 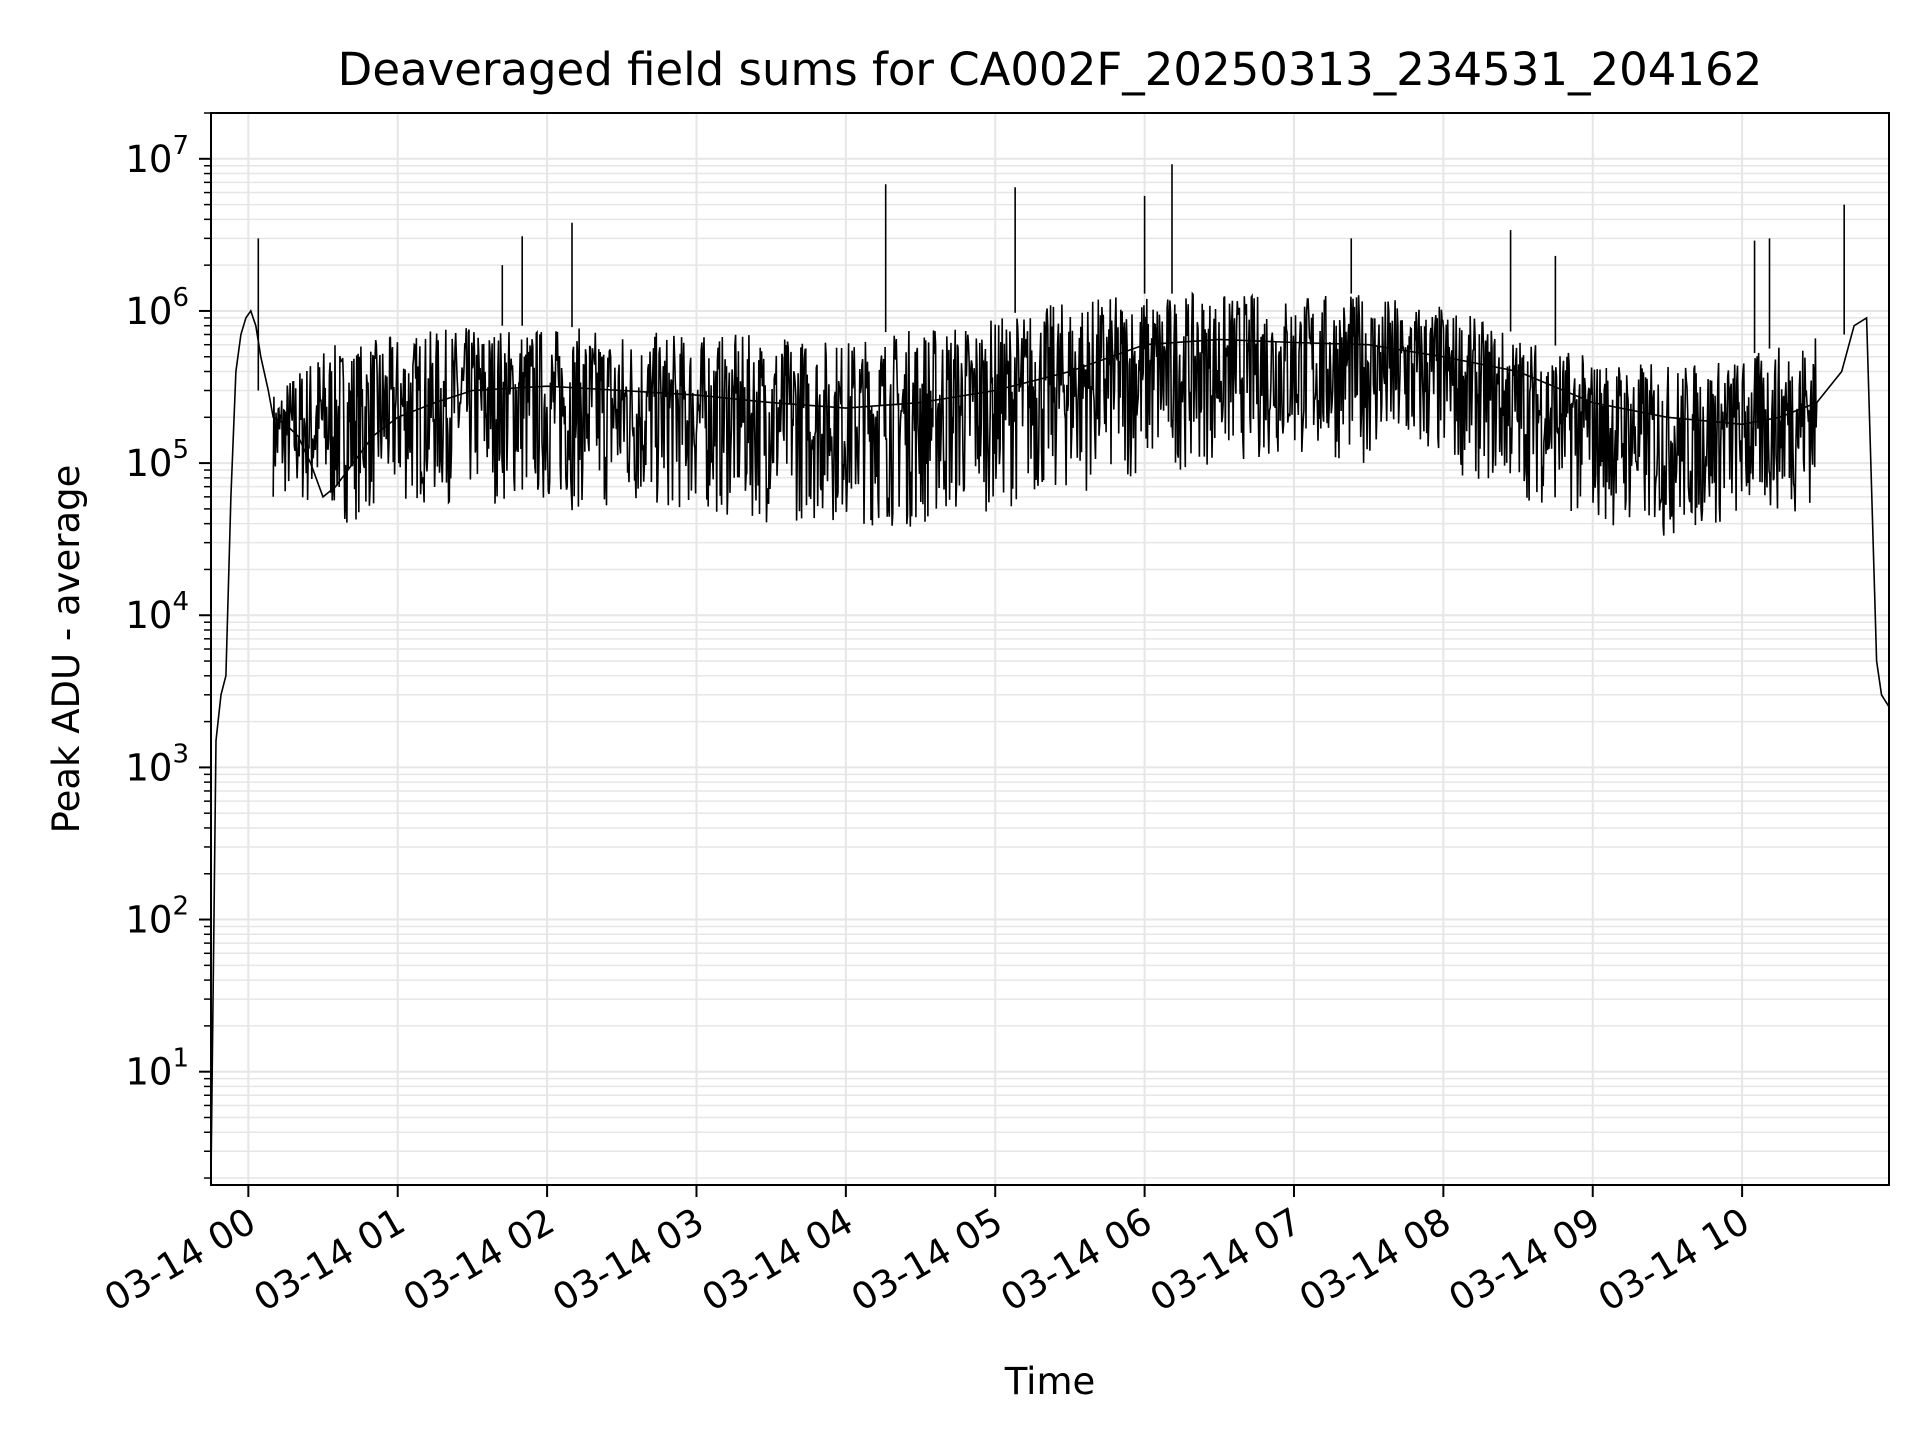 I want to click on y-tick-label: 10², so click(x=157, y=917).